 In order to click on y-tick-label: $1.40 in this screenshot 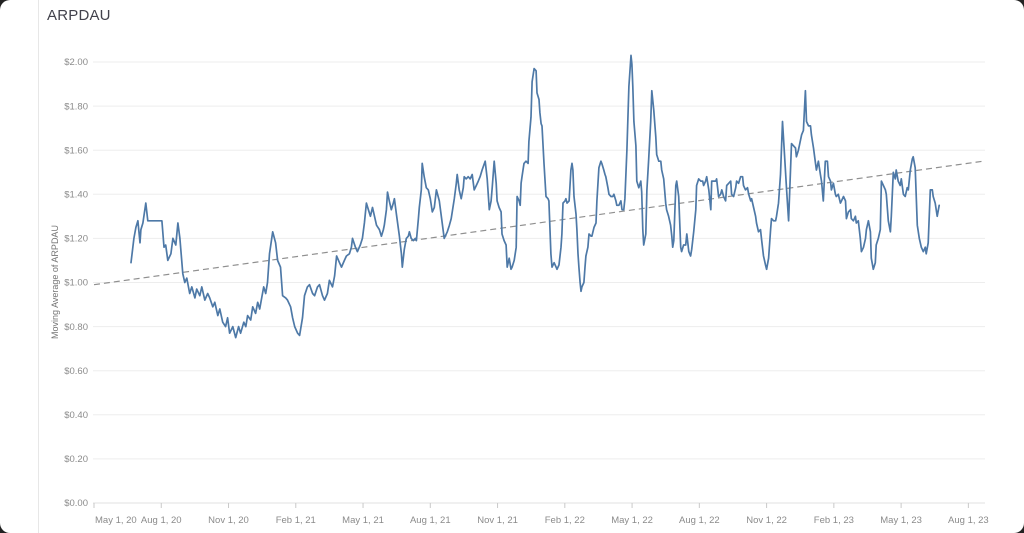, I will do `click(76, 195)`.